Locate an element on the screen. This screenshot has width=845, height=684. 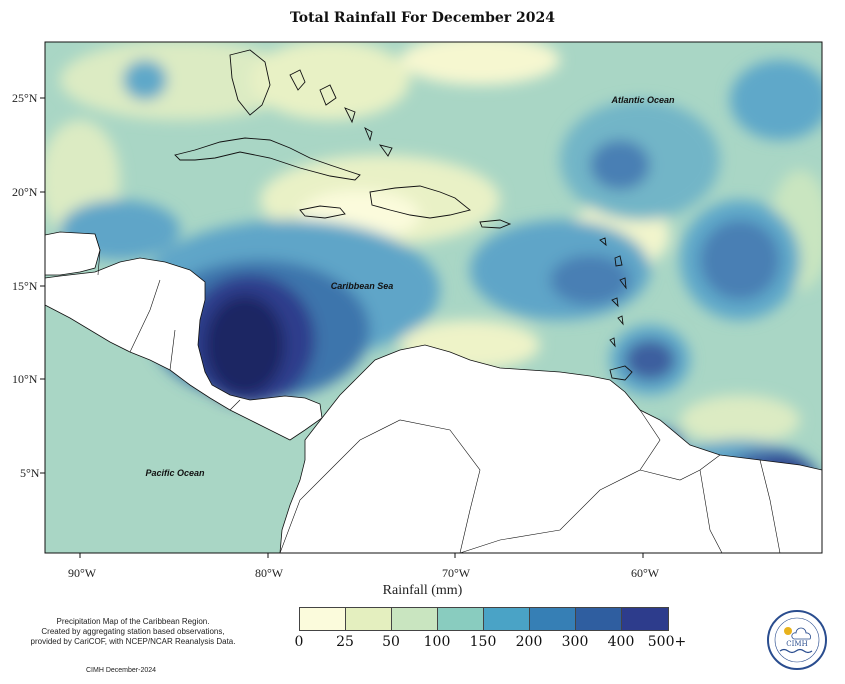
island-jamaica is located at coordinates (322, 212).